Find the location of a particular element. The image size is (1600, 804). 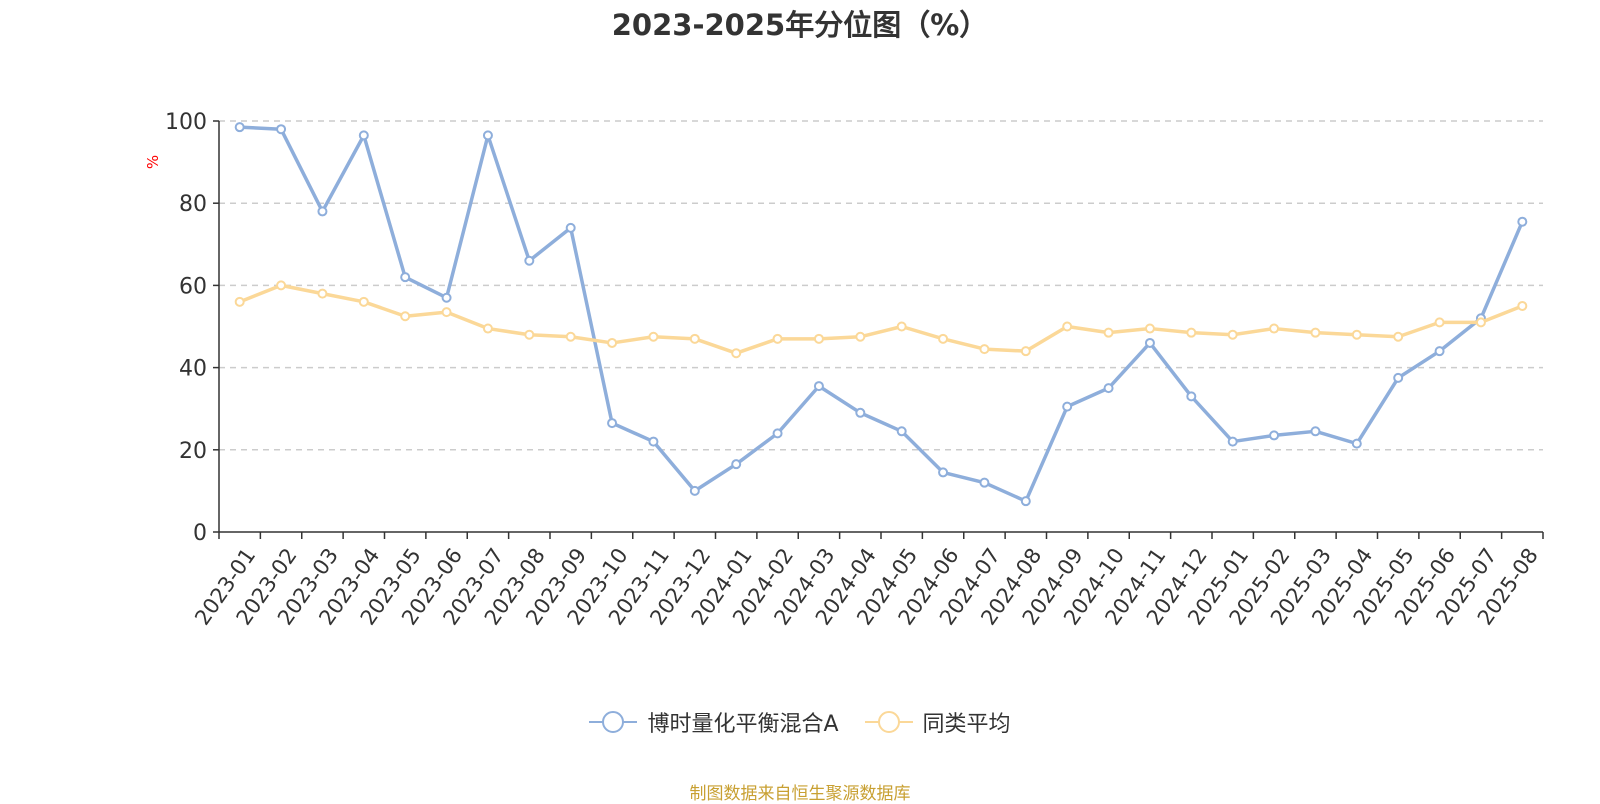

y-tick-label-80: 80 is located at coordinates (193, 204).